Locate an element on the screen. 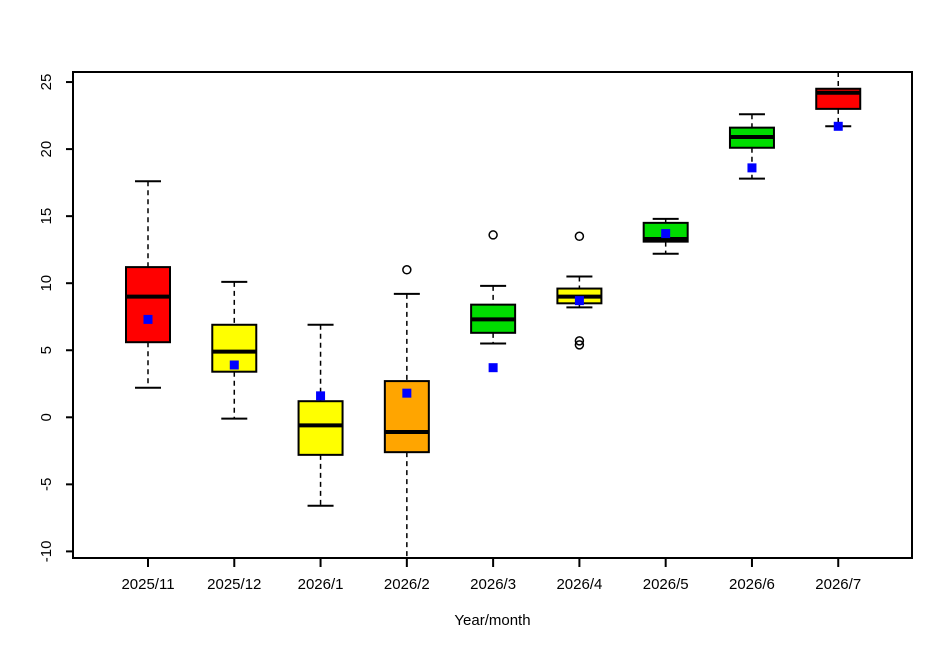 Image resolution: width=950 pixels, height=650 pixels. x-tick-label: 2026/4 is located at coordinates (579, 584).